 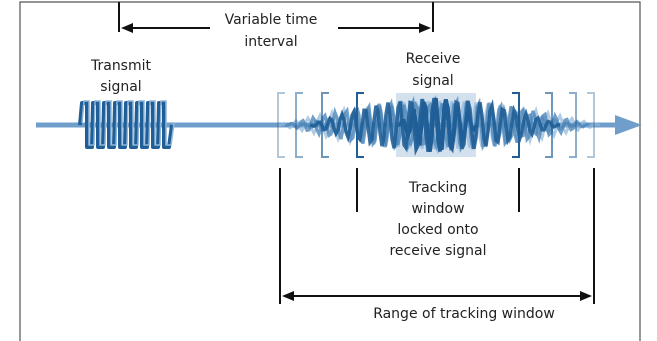 I want to click on transmit-label-line2: signal, so click(x=120, y=87).